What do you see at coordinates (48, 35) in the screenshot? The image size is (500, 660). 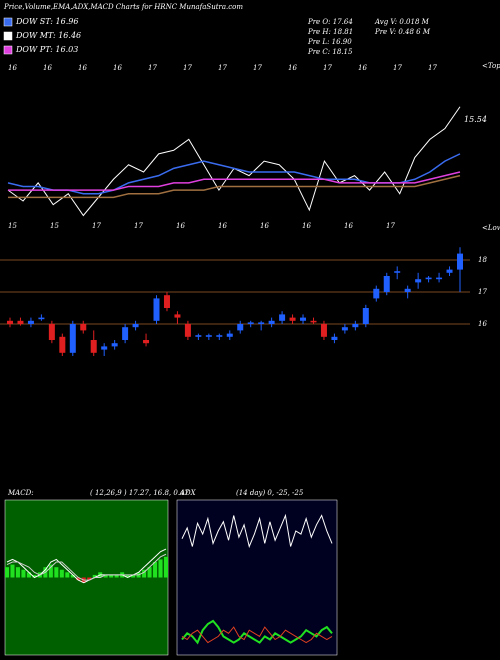 I see `legend-label: DOW MT: 16.46` at bounding box center [48, 35].